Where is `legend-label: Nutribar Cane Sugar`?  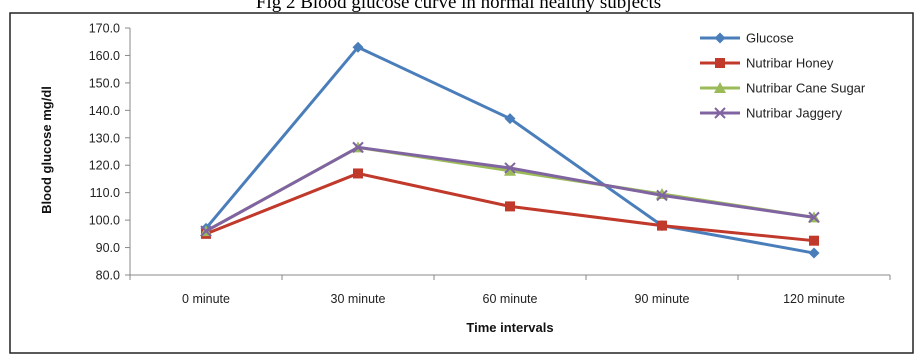
legend-label: Nutribar Cane Sugar is located at coordinates (806, 88).